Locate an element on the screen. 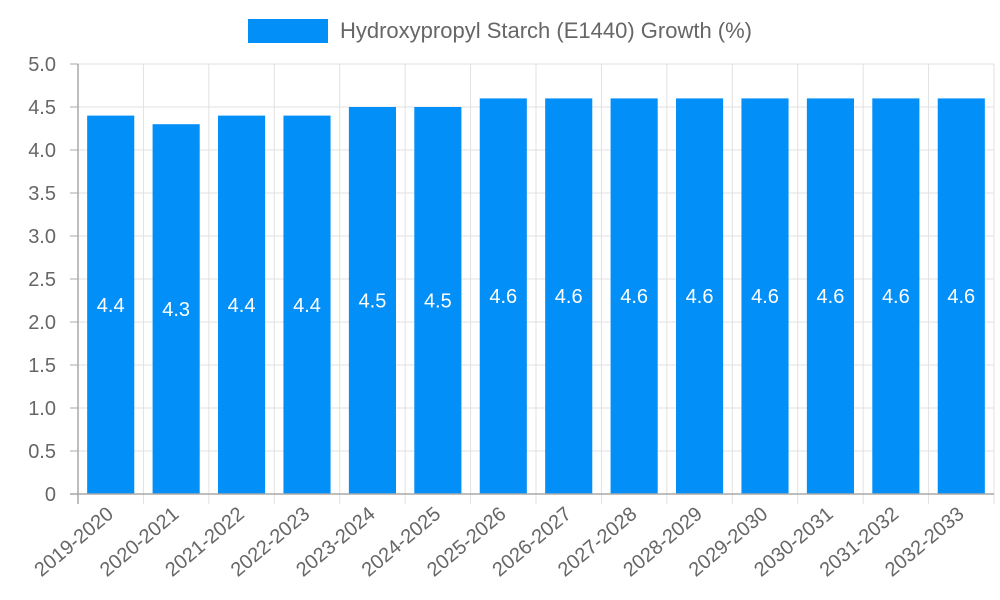 The width and height of the screenshot is (1000, 600). y-tick-label: 2.5 is located at coordinates (42, 280).